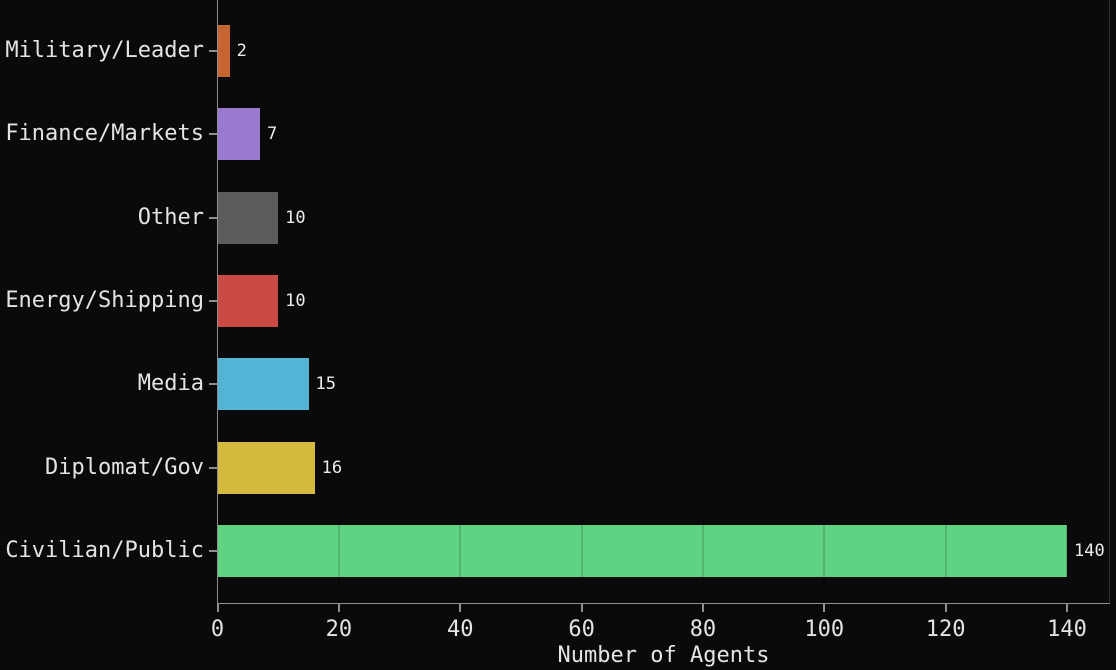 The image size is (1116, 670). Describe the element at coordinates (170, 217) in the screenshot. I see `y-tick-label-other: Other` at that location.